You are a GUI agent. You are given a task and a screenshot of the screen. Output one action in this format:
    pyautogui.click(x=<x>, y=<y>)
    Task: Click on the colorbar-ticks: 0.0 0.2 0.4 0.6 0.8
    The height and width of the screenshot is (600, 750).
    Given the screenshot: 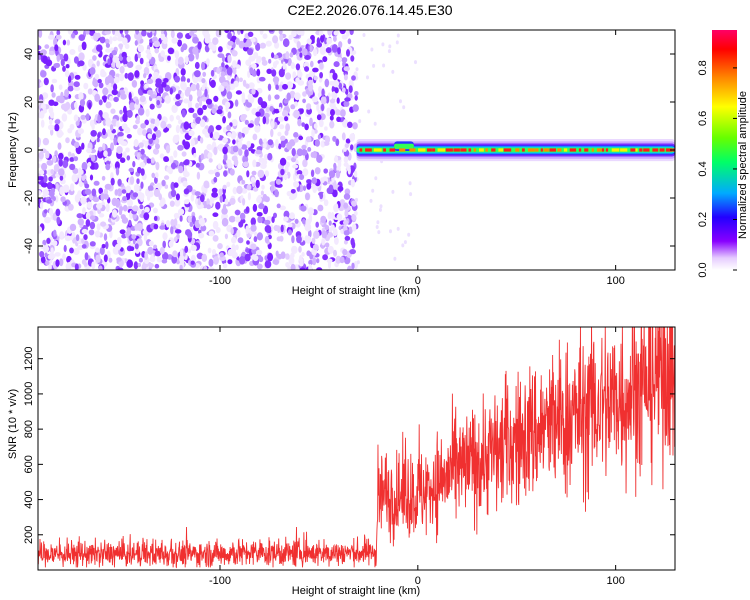 What is the action you would take?
    pyautogui.click(x=717, y=169)
    